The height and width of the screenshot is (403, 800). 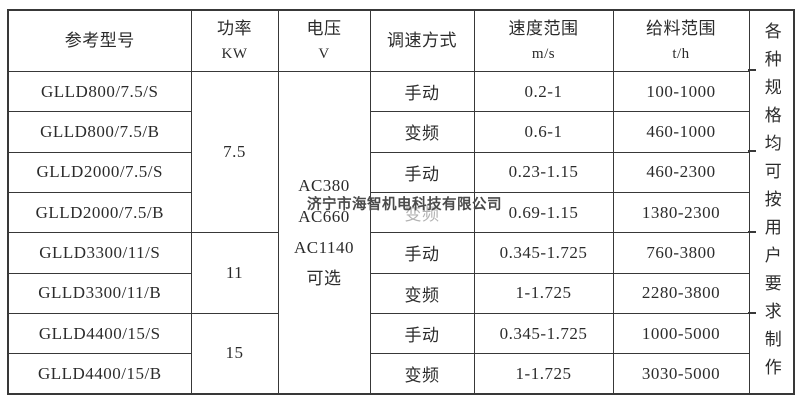 What do you see at coordinates (543, 53) in the screenshot?
I see `header-speed-unit: m/s` at bounding box center [543, 53].